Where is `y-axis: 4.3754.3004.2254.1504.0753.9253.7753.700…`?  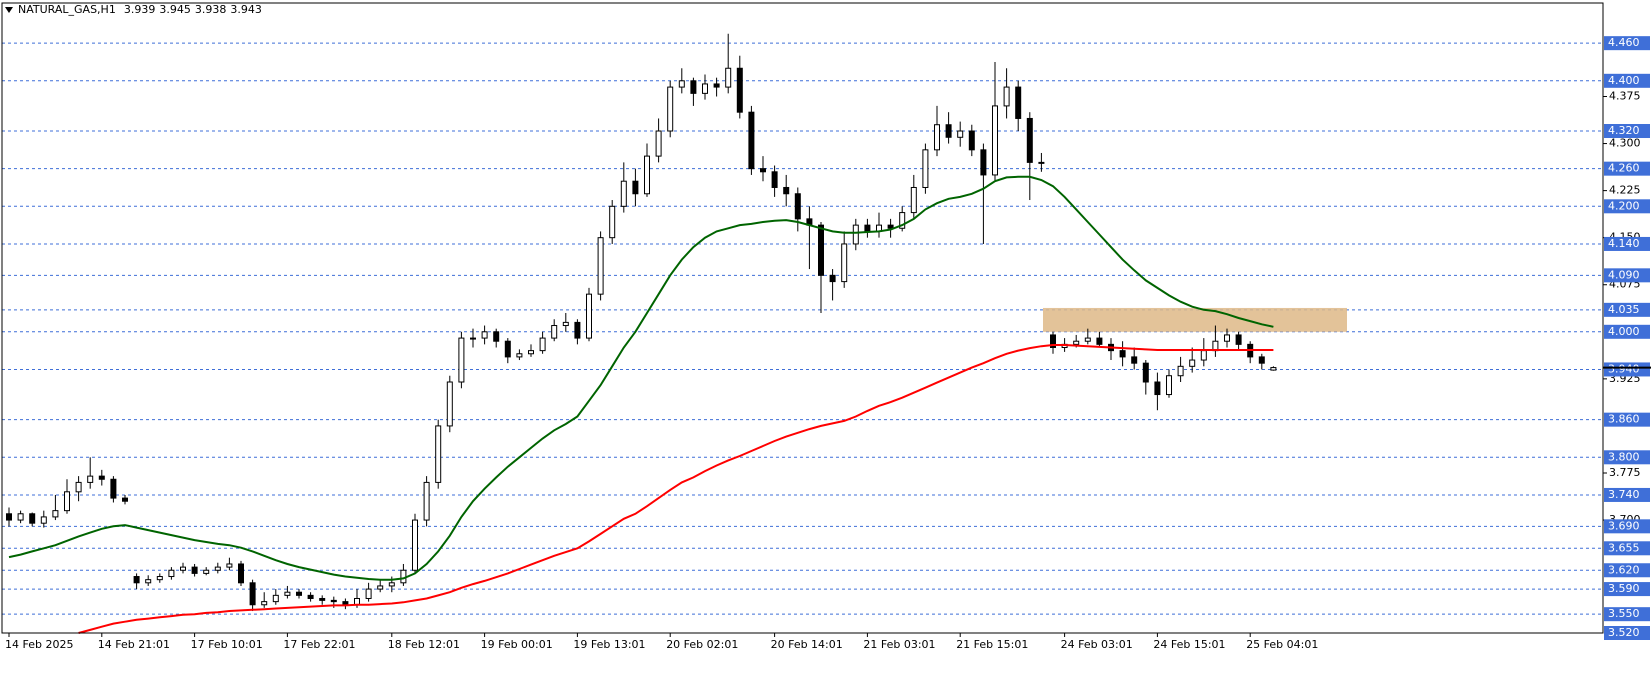
y-axis: 4.3754.3004.2254.1504.0753.9253.7753.700… is located at coordinates (1627, 338).